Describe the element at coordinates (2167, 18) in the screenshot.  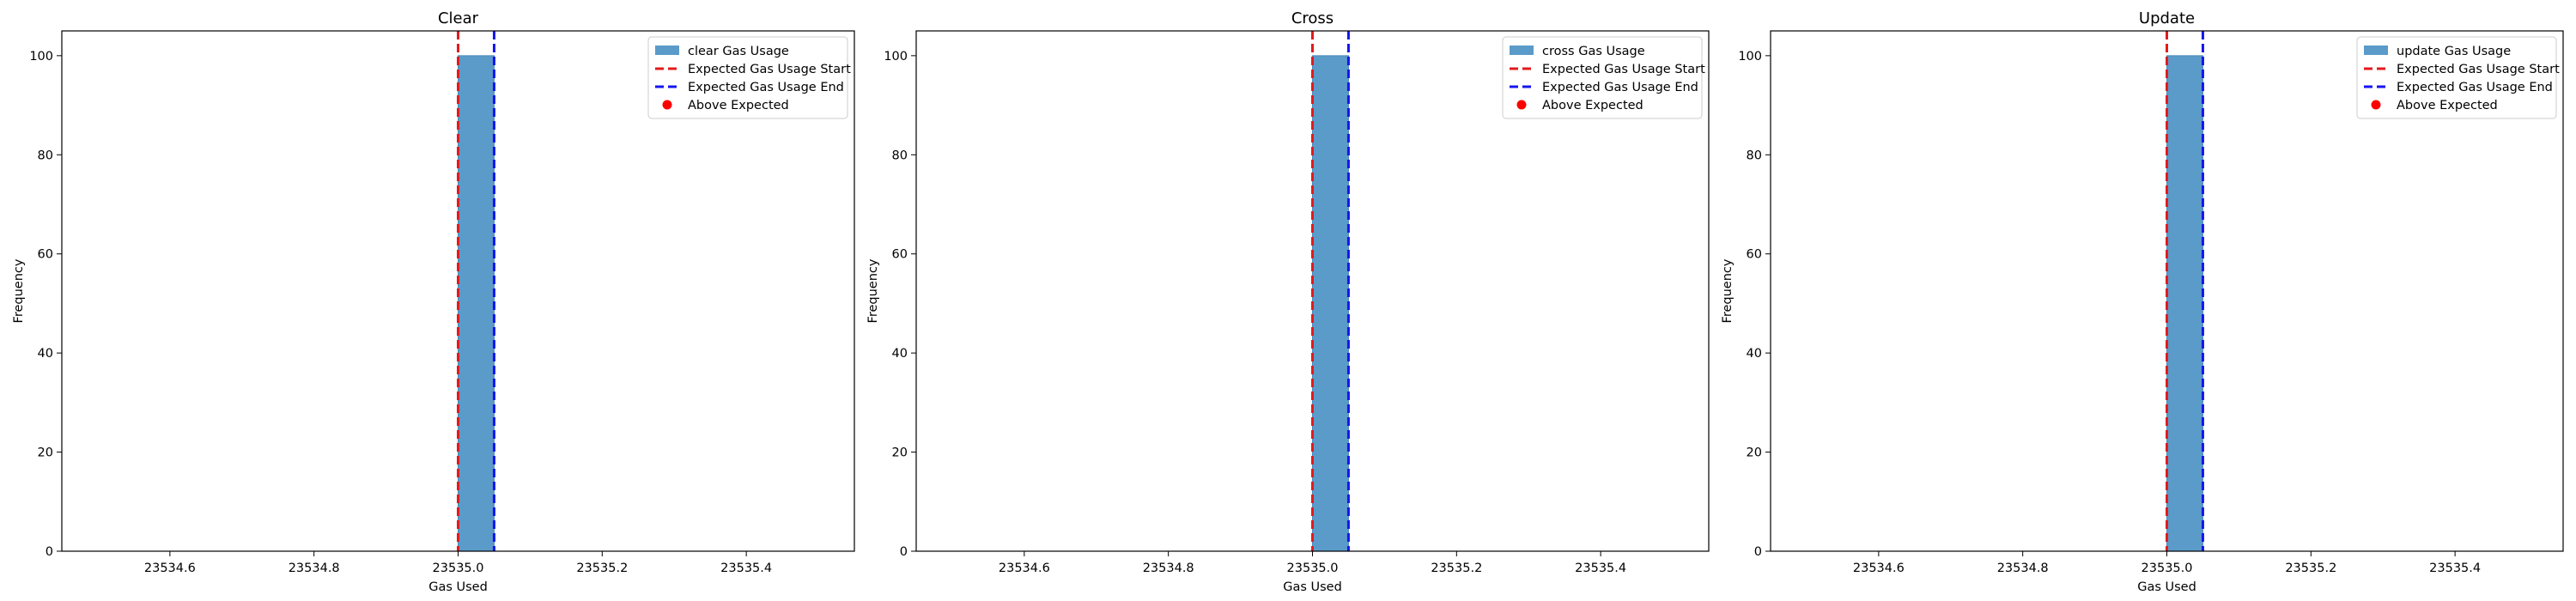
I see `chart-title: Update` at that location.